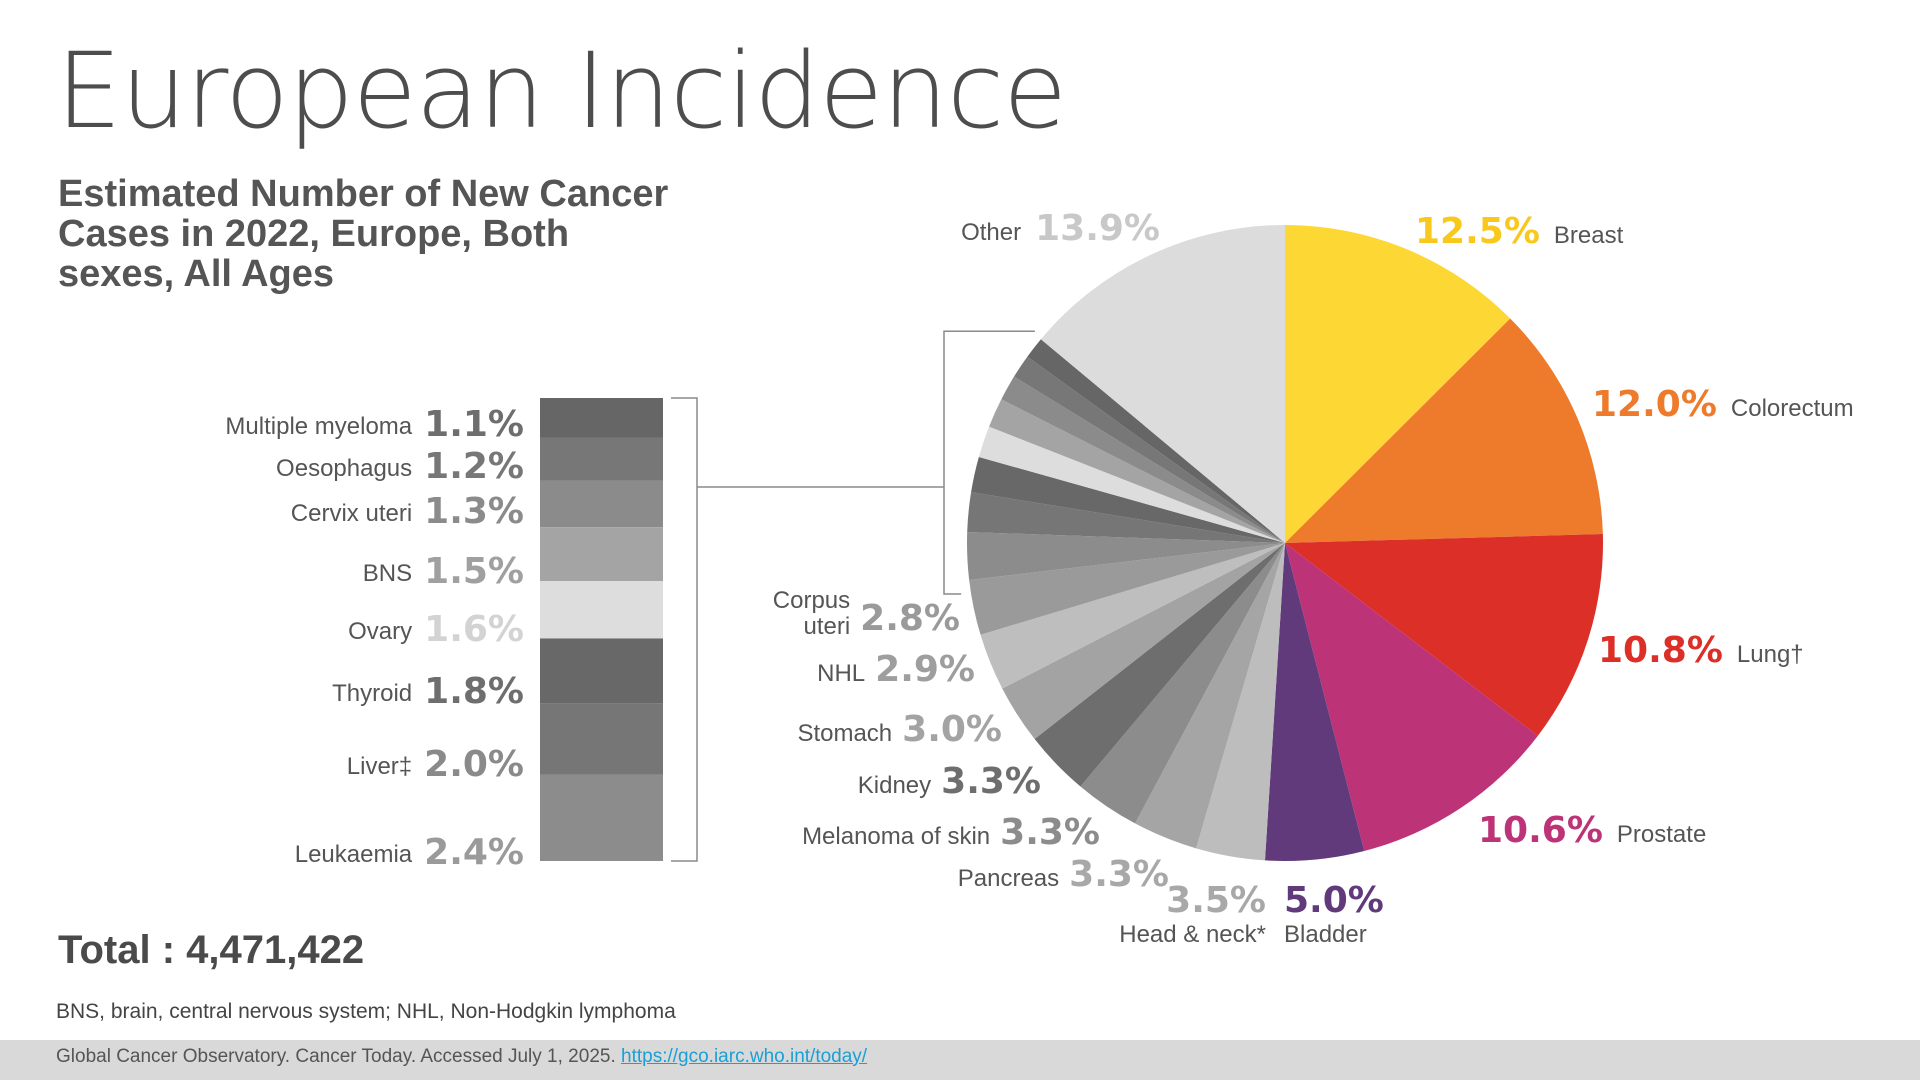  I want to click on name-label-breast: Breast, so click(1589, 235).